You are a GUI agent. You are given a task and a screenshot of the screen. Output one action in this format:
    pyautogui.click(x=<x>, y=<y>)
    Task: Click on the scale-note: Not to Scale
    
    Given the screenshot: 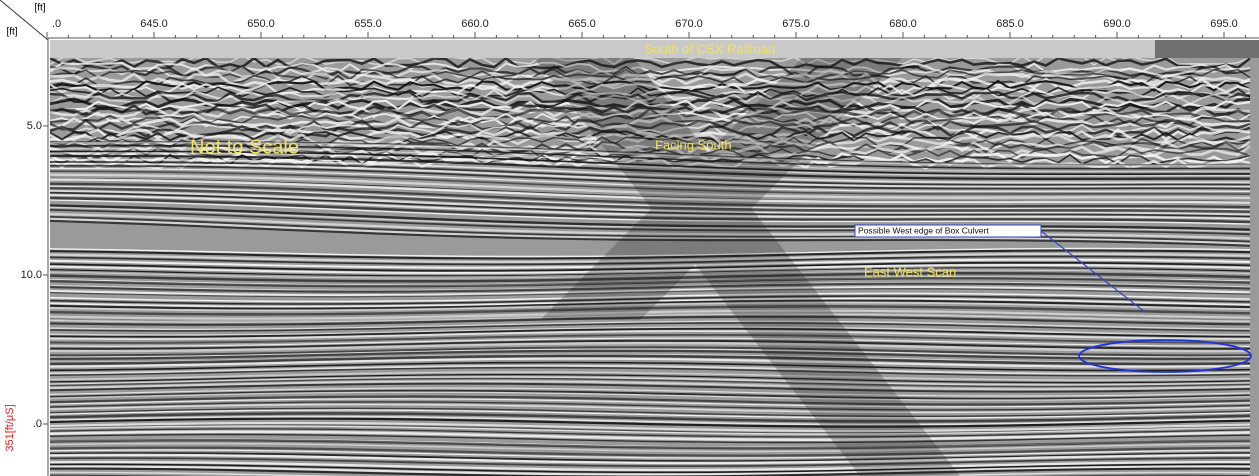 What is the action you would take?
    pyautogui.click(x=244, y=147)
    